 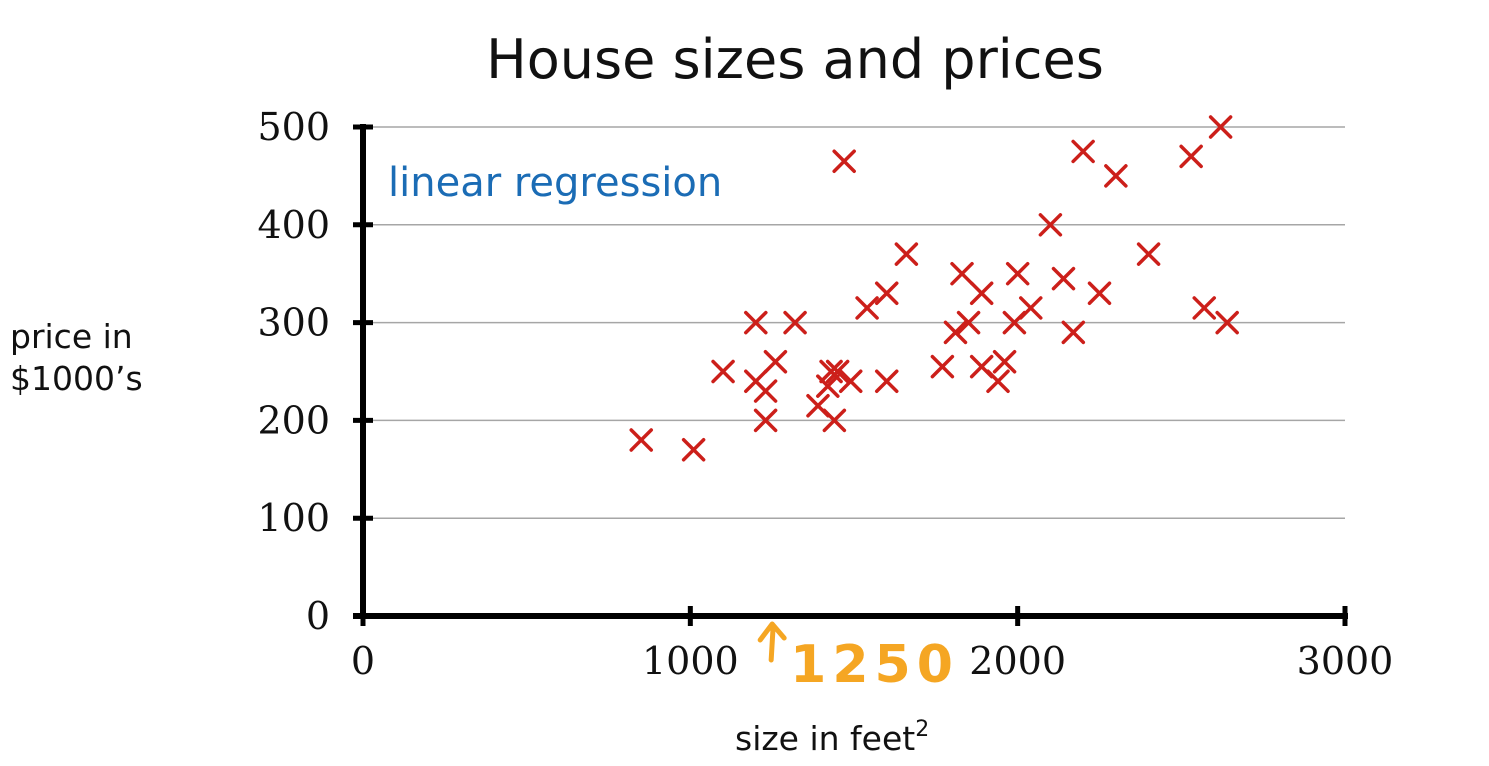 What do you see at coordinates (293, 371) in the screenshot?
I see `y-tick-labels: 0 100 200 300 400 500` at bounding box center [293, 371].